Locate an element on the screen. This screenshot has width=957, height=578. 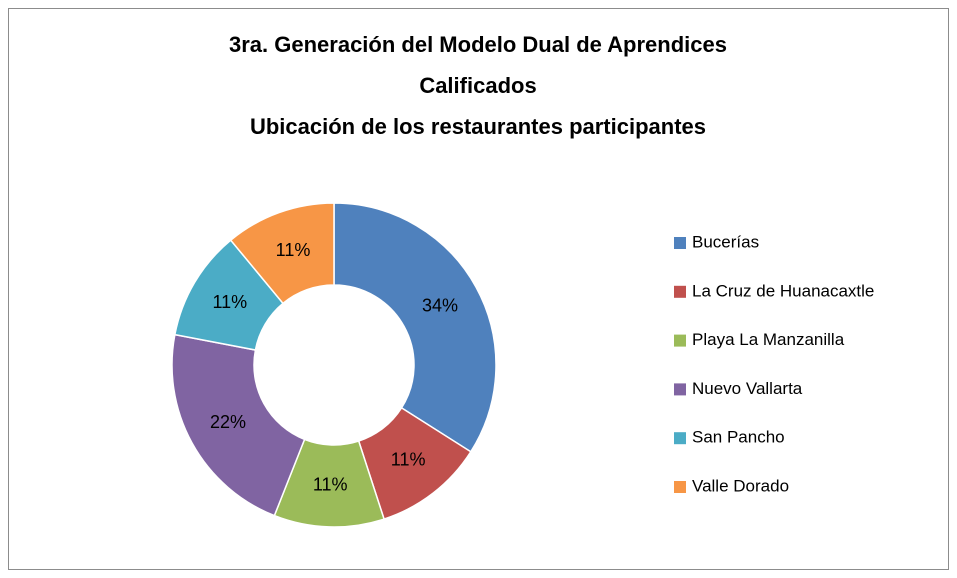
data-label: 34% is located at coordinates (440, 305).